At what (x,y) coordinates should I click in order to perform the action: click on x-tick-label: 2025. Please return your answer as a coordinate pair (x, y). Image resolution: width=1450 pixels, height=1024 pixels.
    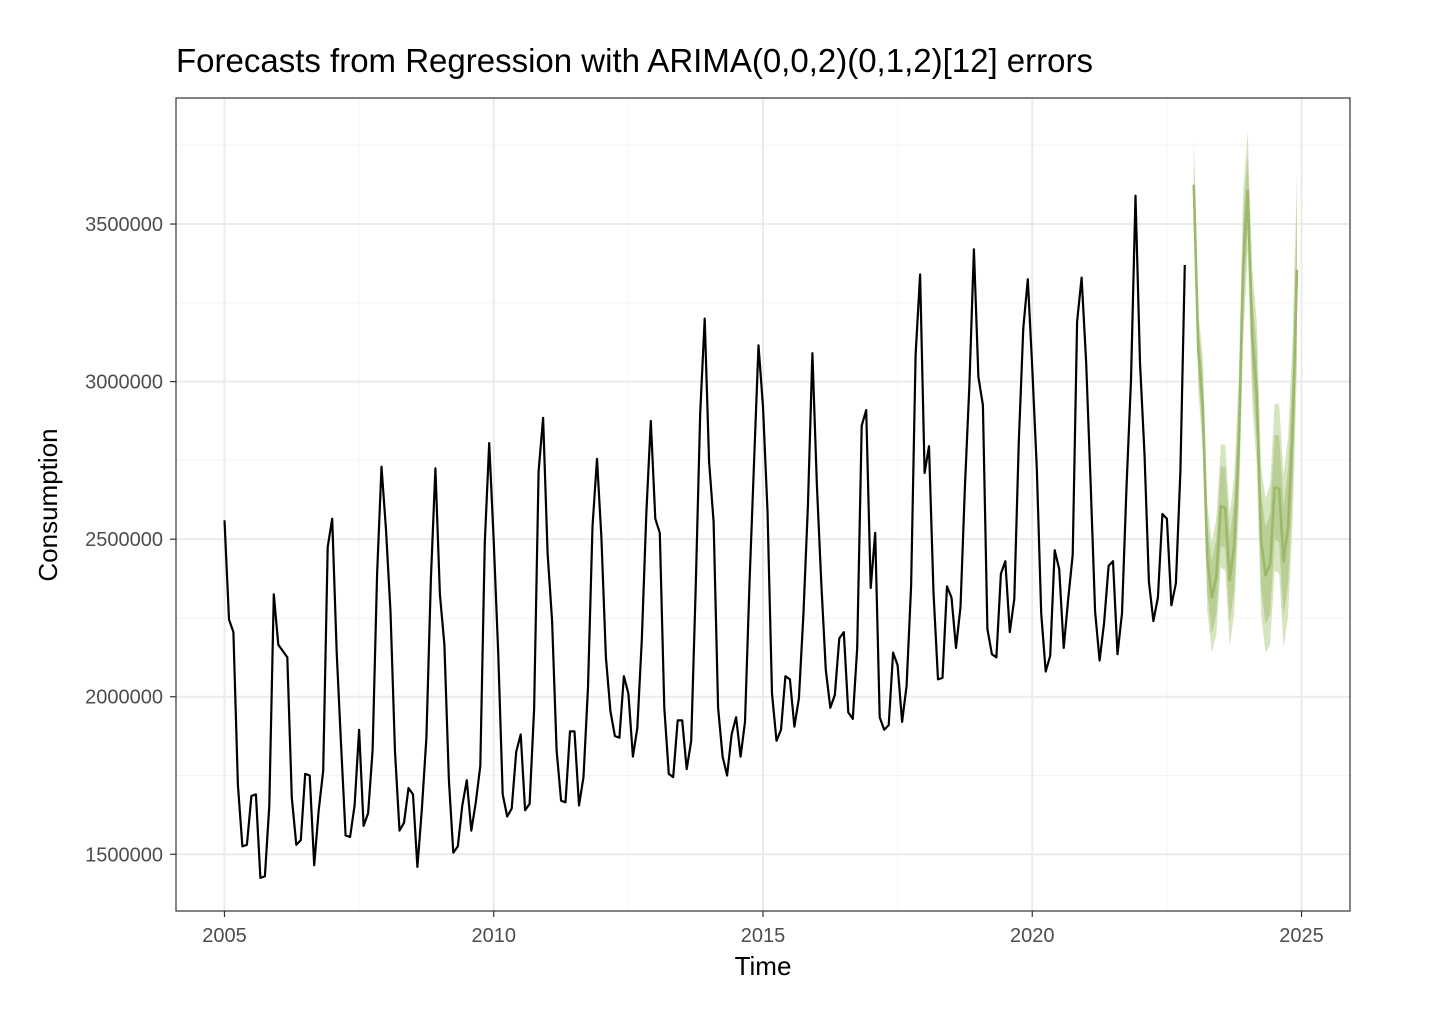
    Looking at the image, I should click on (1301, 936).